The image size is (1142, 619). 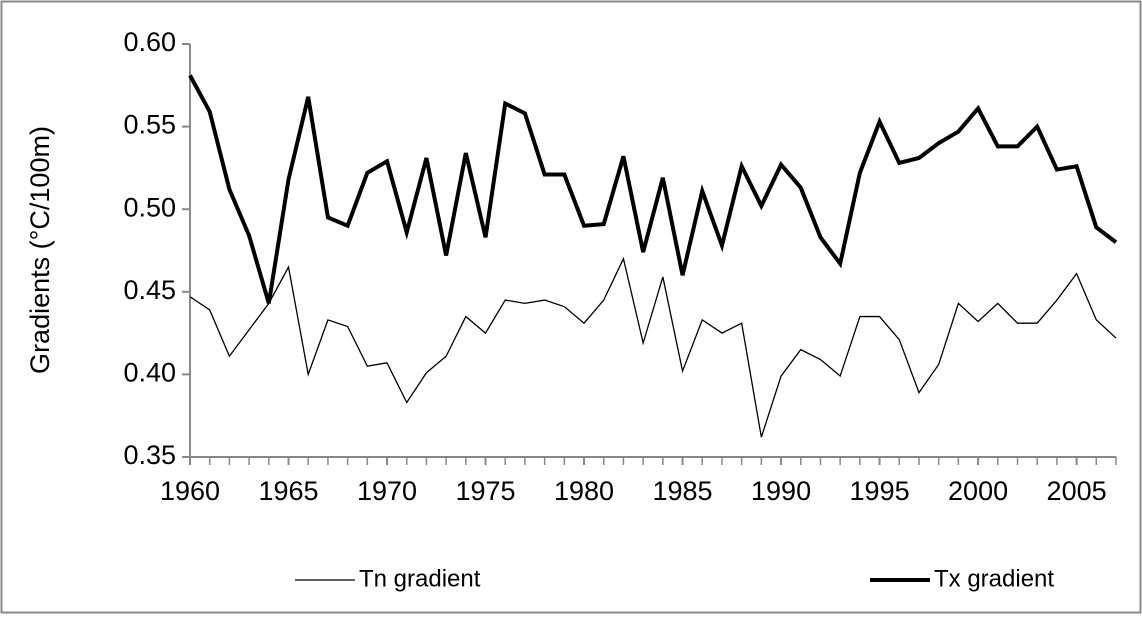 I want to click on y-tick-label: 0.60, so click(x=149, y=42).